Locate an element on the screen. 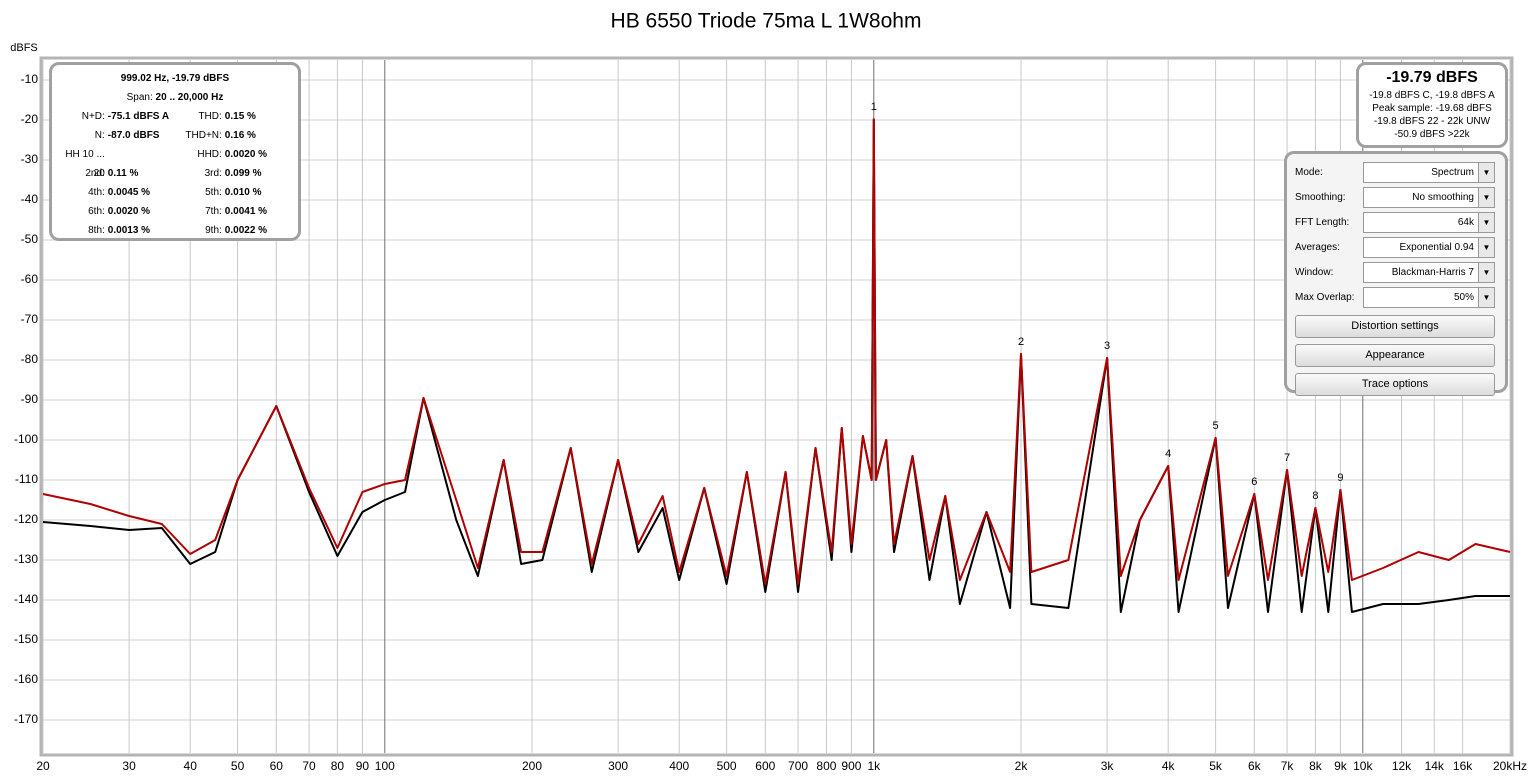 This screenshot has width=1532, height=779. stat: 8th: 0.0013 % is located at coordinates (116, 230).